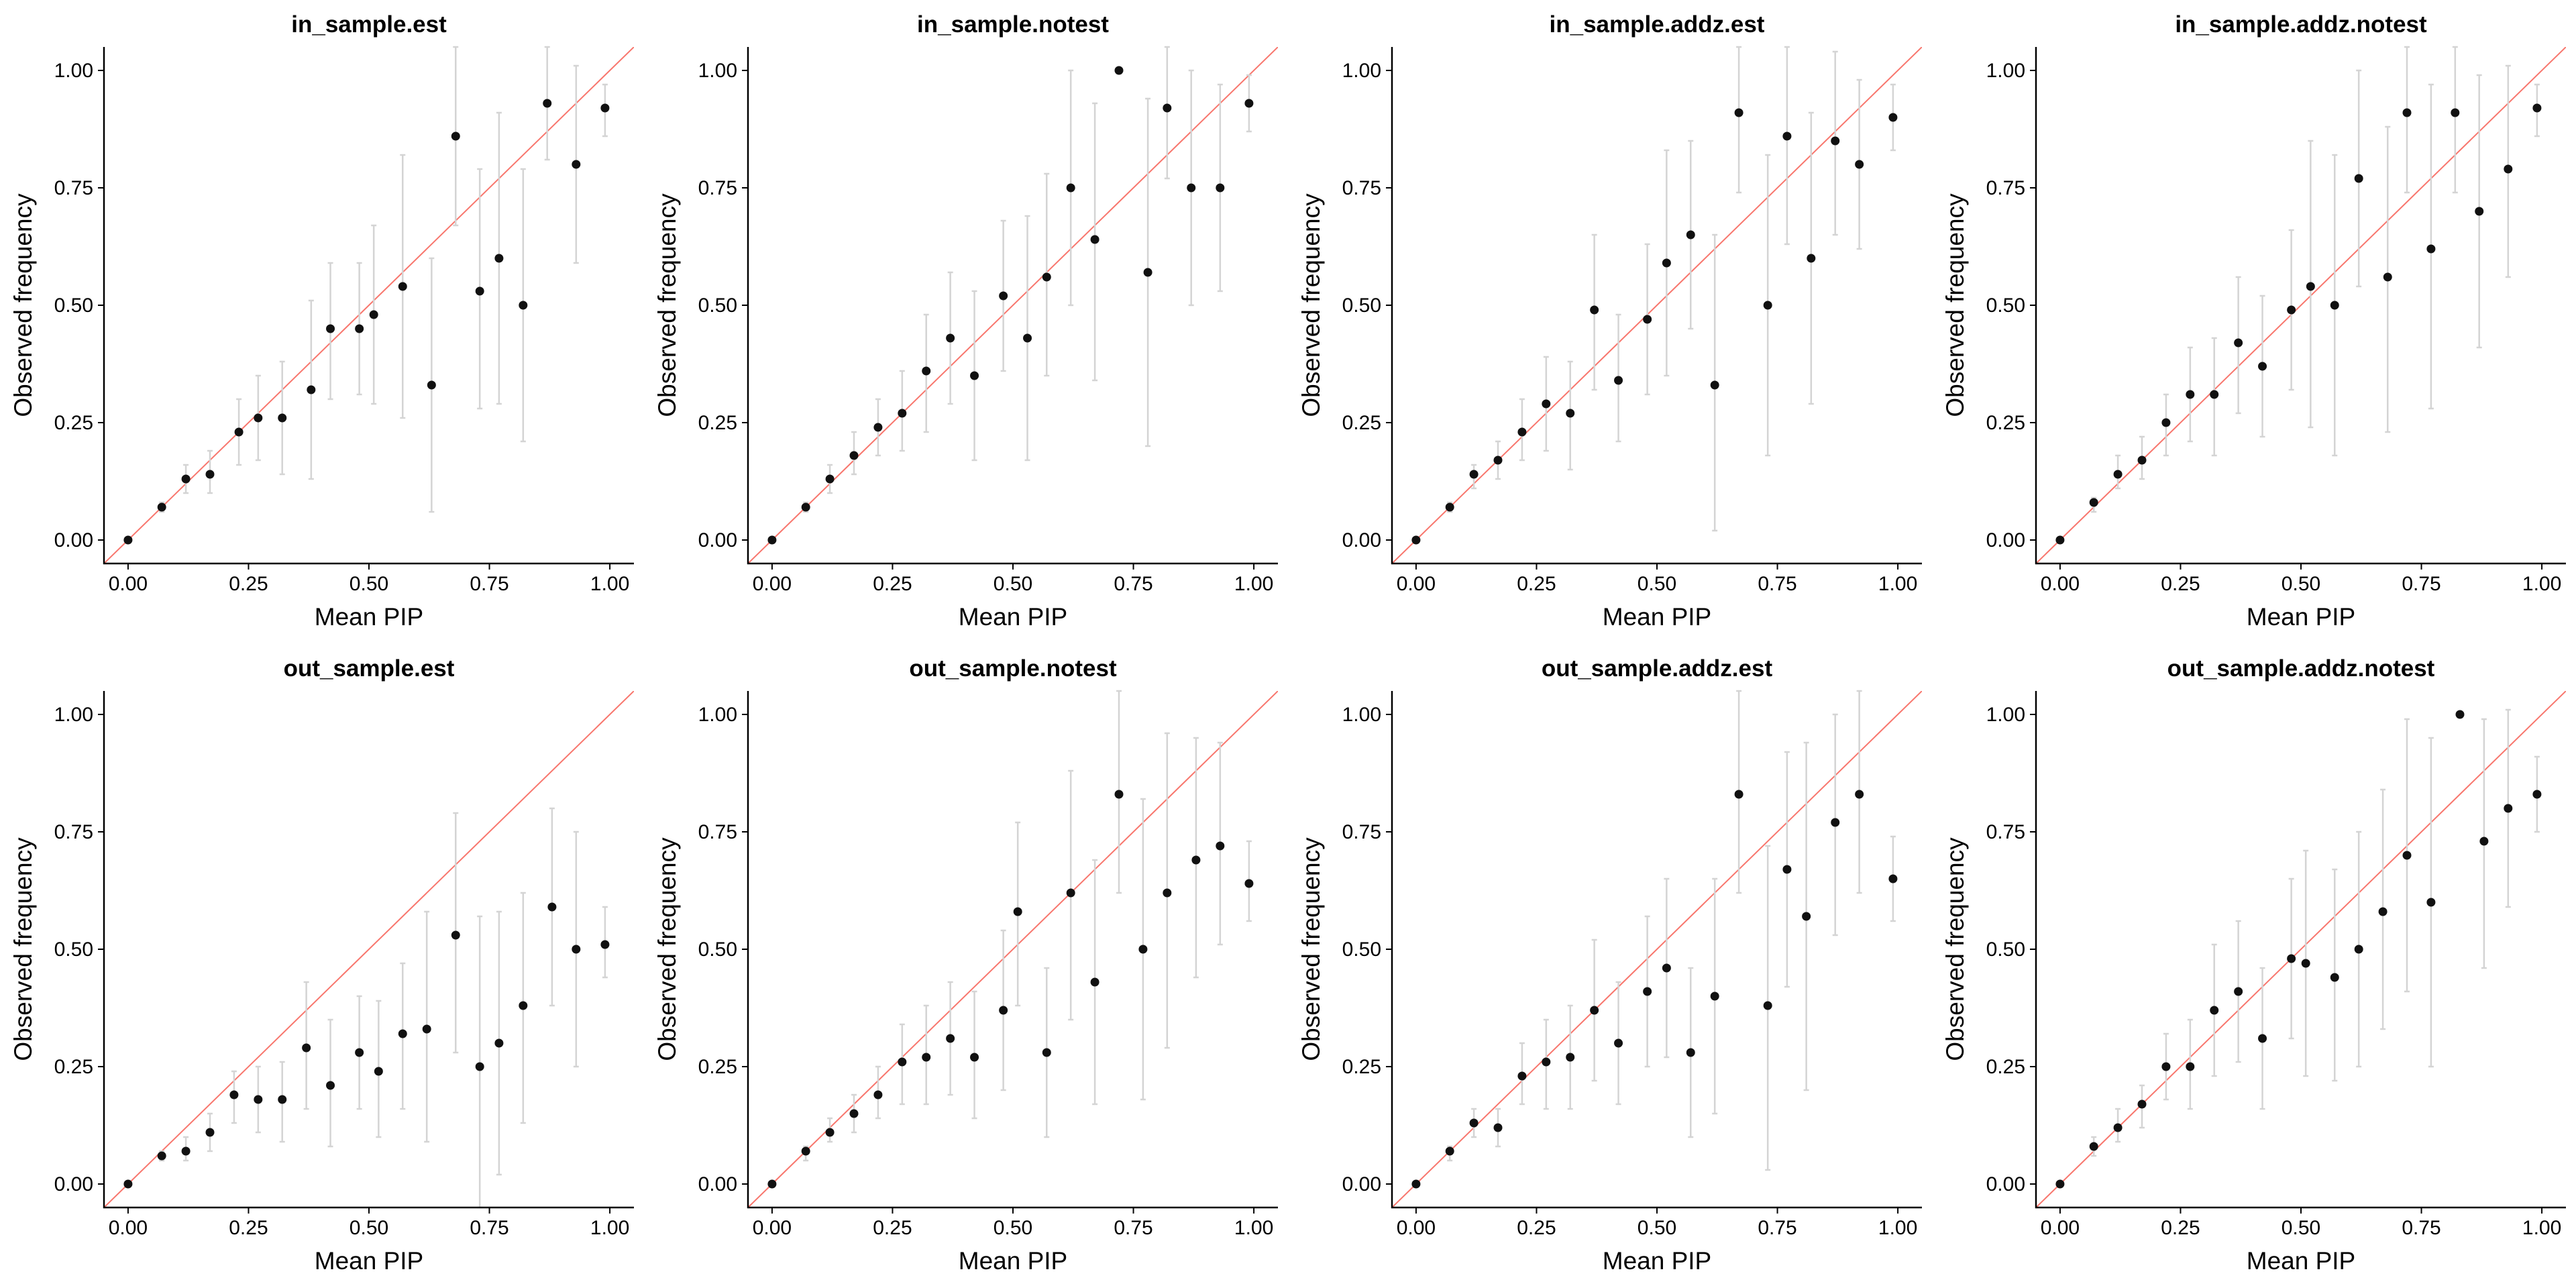 This screenshot has height=1288, width=2576. Describe the element at coordinates (1657, 668) in the screenshot. I see `panel-title: out_sample.addz.est` at that location.